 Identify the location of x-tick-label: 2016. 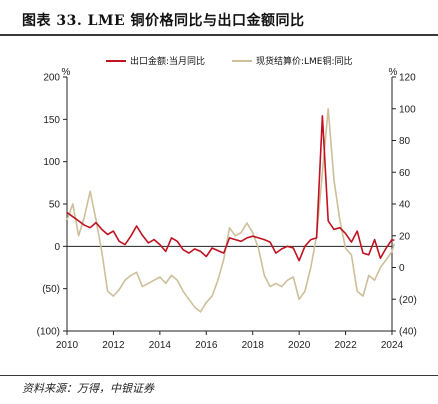
(206, 345).